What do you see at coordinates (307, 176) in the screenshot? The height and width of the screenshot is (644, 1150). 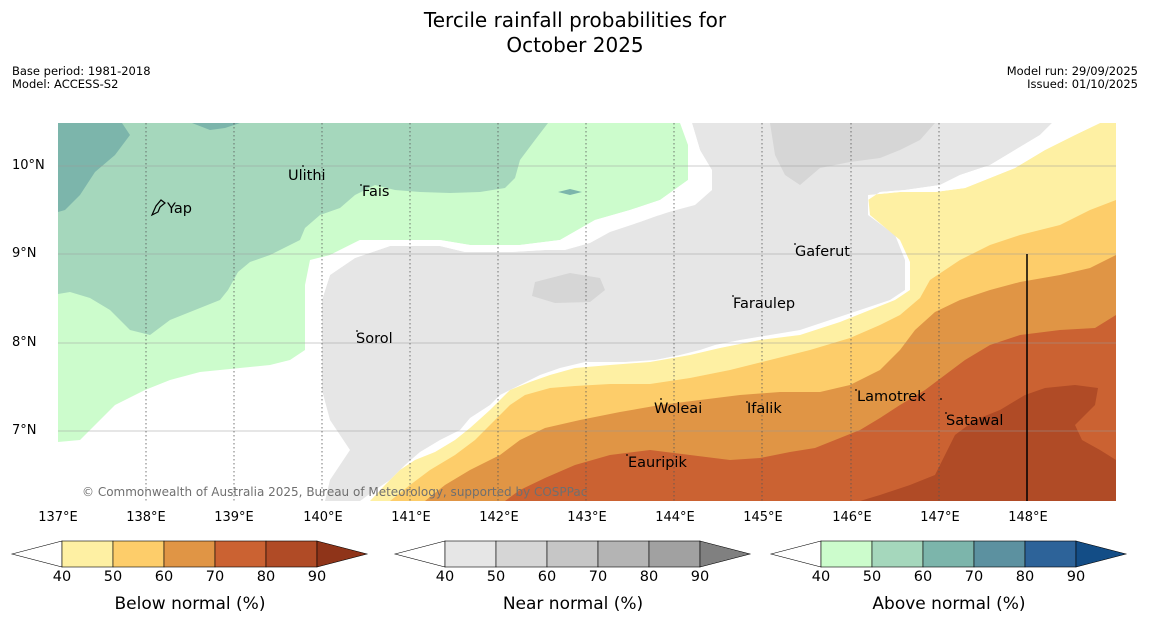 I see `place-ulithi: Ulithi` at bounding box center [307, 176].